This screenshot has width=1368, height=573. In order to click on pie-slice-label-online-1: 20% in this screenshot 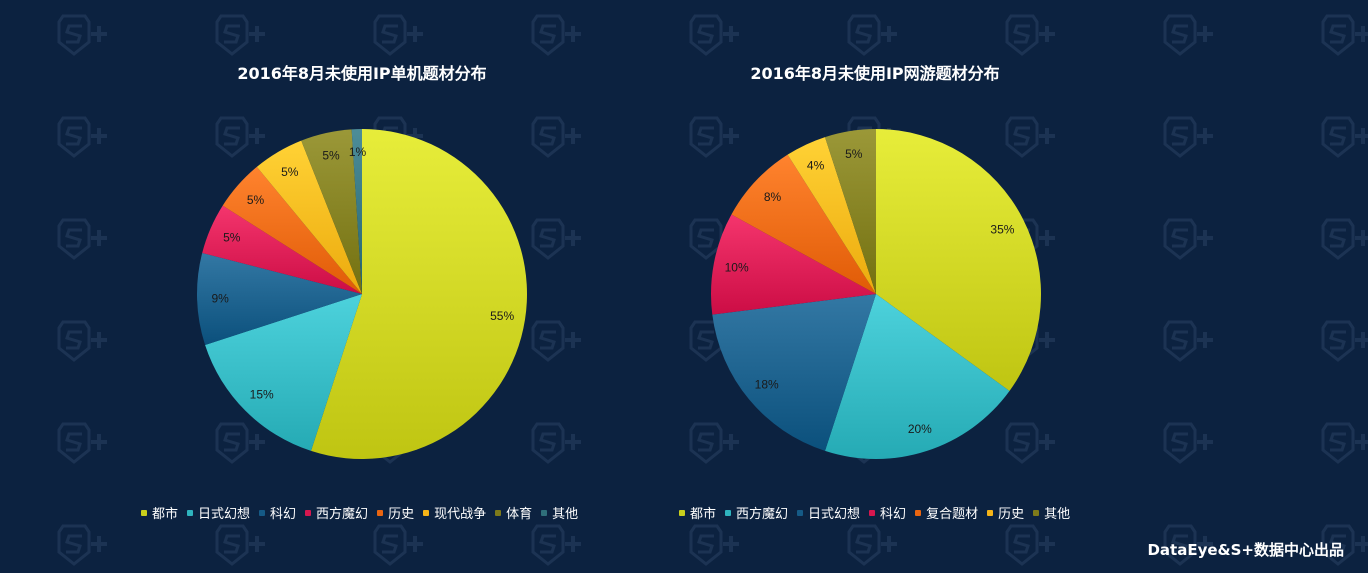, I will do `click(920, 429)`.